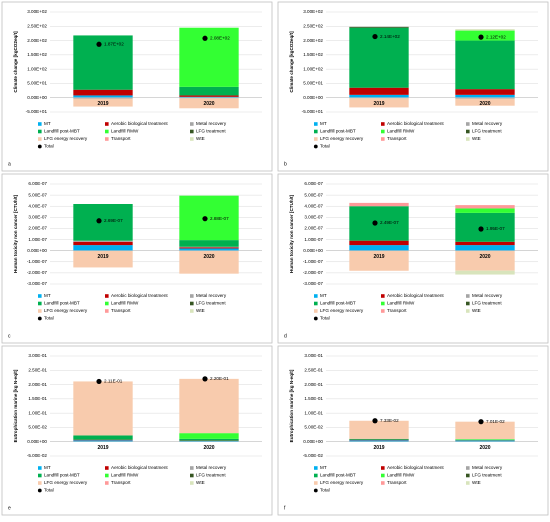 This screenshot has height=522, width=550. Describe the element at coordinates (313, 26) in the screenshot. I see `y-tick-label: 2.50E+02` at that location.